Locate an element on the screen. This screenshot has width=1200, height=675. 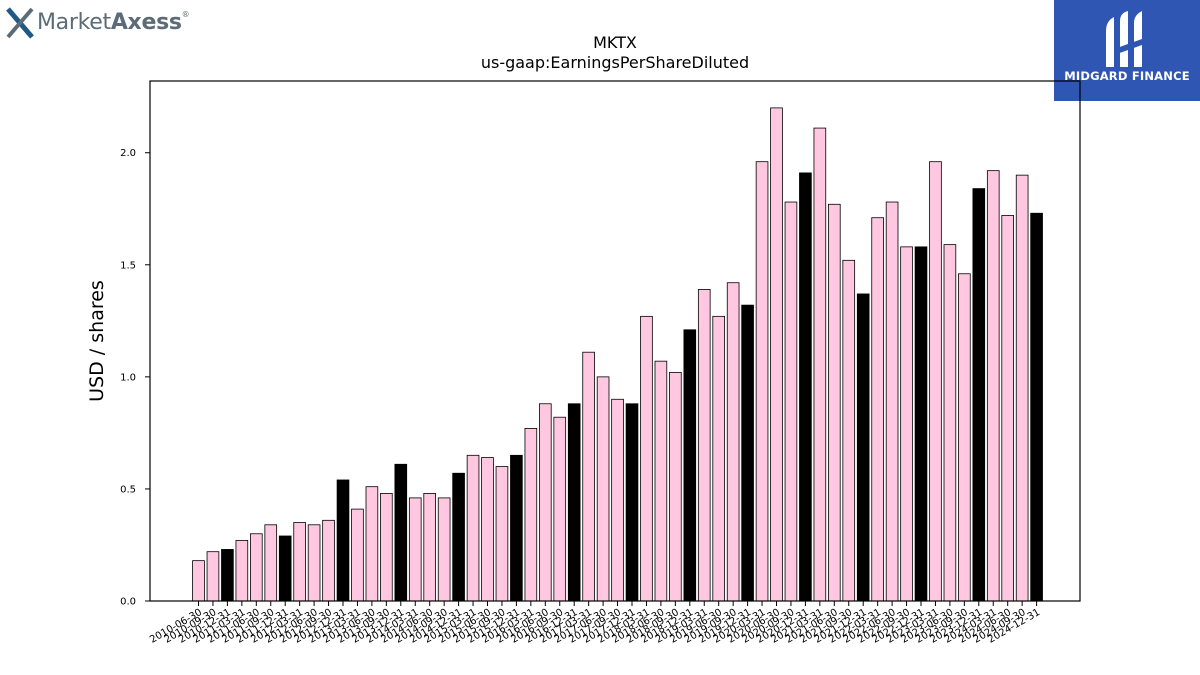
marketaxess-wordmark: MarketAxess® is located at coordinates (113, 22).